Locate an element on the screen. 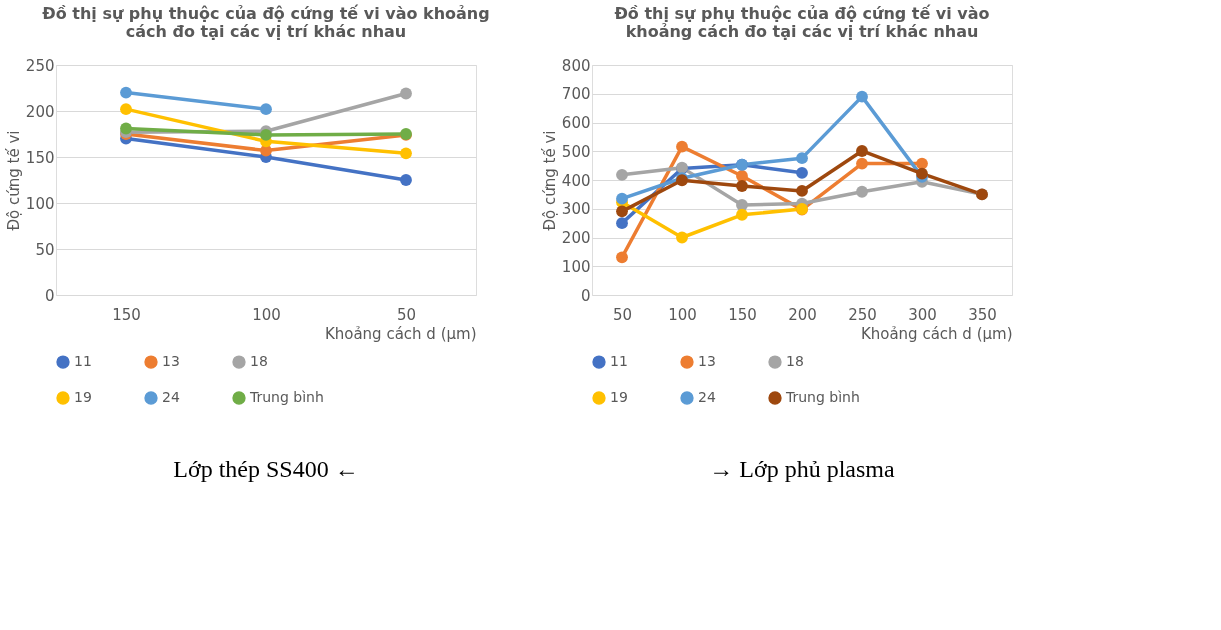  x-tick-label: 300 is located at coordinates (922, 314).